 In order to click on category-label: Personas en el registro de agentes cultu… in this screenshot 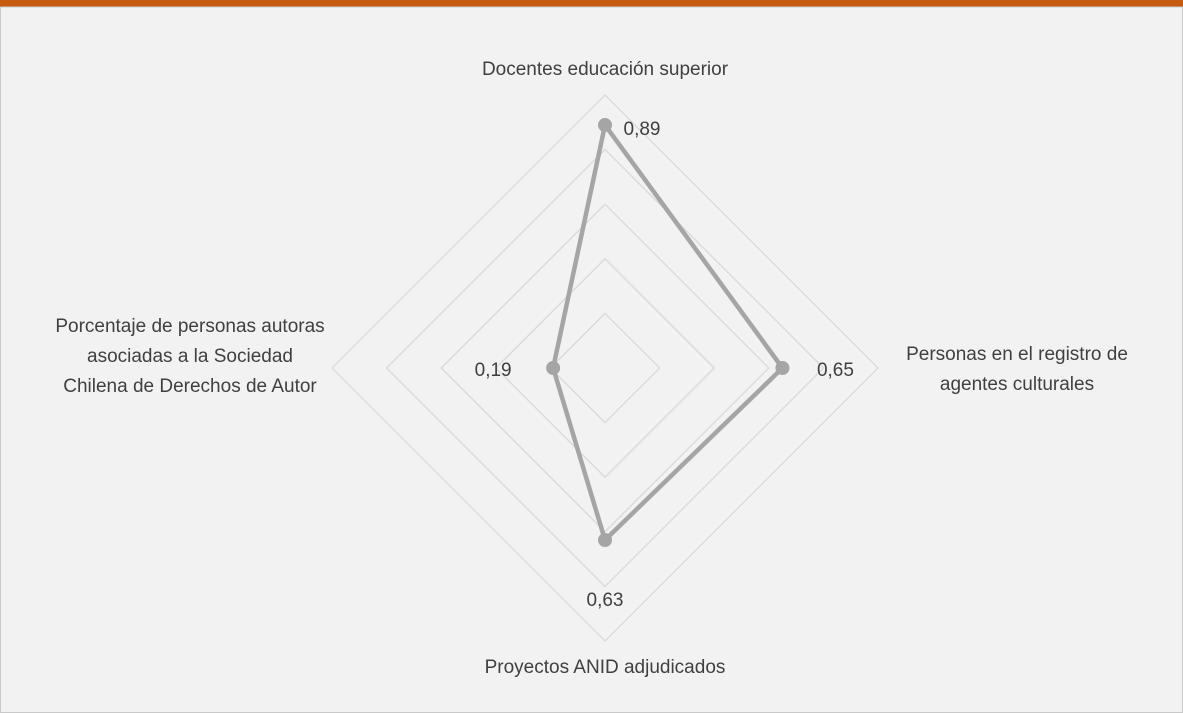, I will do `click(1017, 369)`.